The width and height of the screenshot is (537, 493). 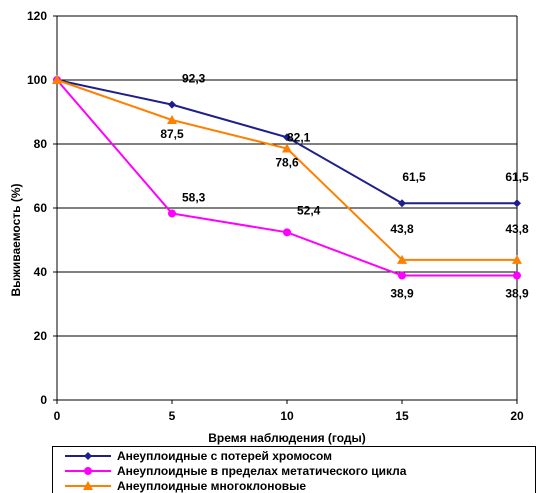 What do you see at coordinates (57, 416) in the screenshot?
I see `x-tick-label: 0` at bounding box center [57, 416].